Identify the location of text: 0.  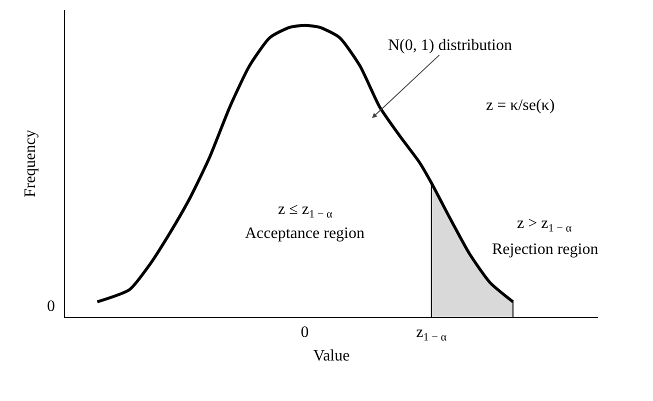
(51, 306).